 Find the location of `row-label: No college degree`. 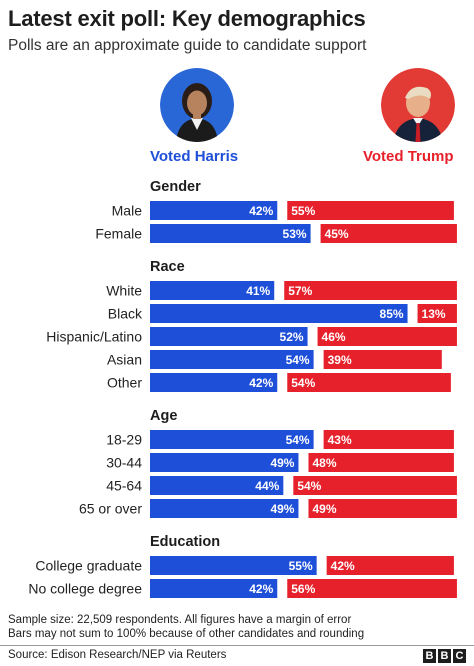

row-label: No college degree is located at coordinates (85, 589).